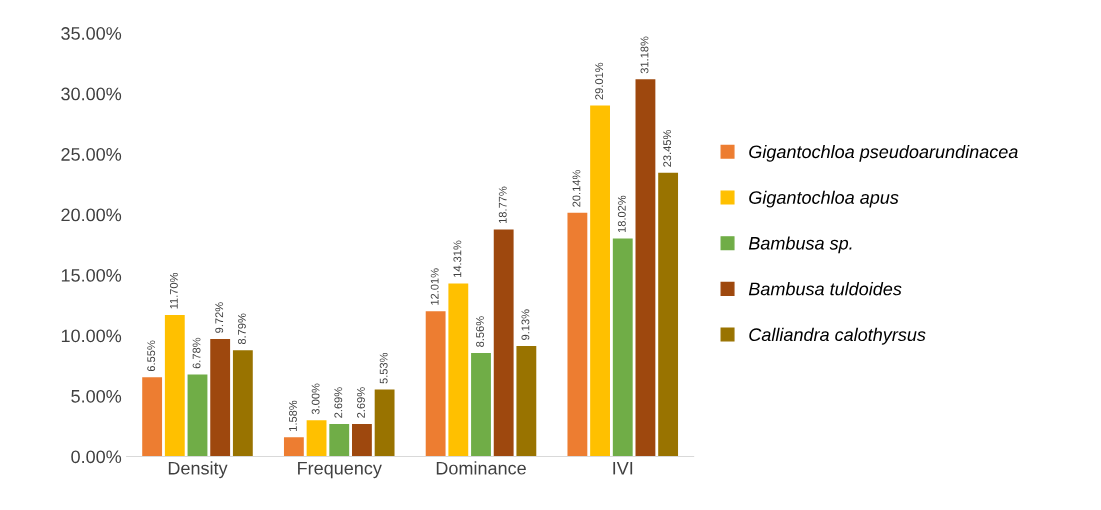 This screenshot has height=510, width=1101. What do you see at coordinates (151, 356) in the screenshot?
I see `data-label: 6.55%` at bounding box center [151, 356].